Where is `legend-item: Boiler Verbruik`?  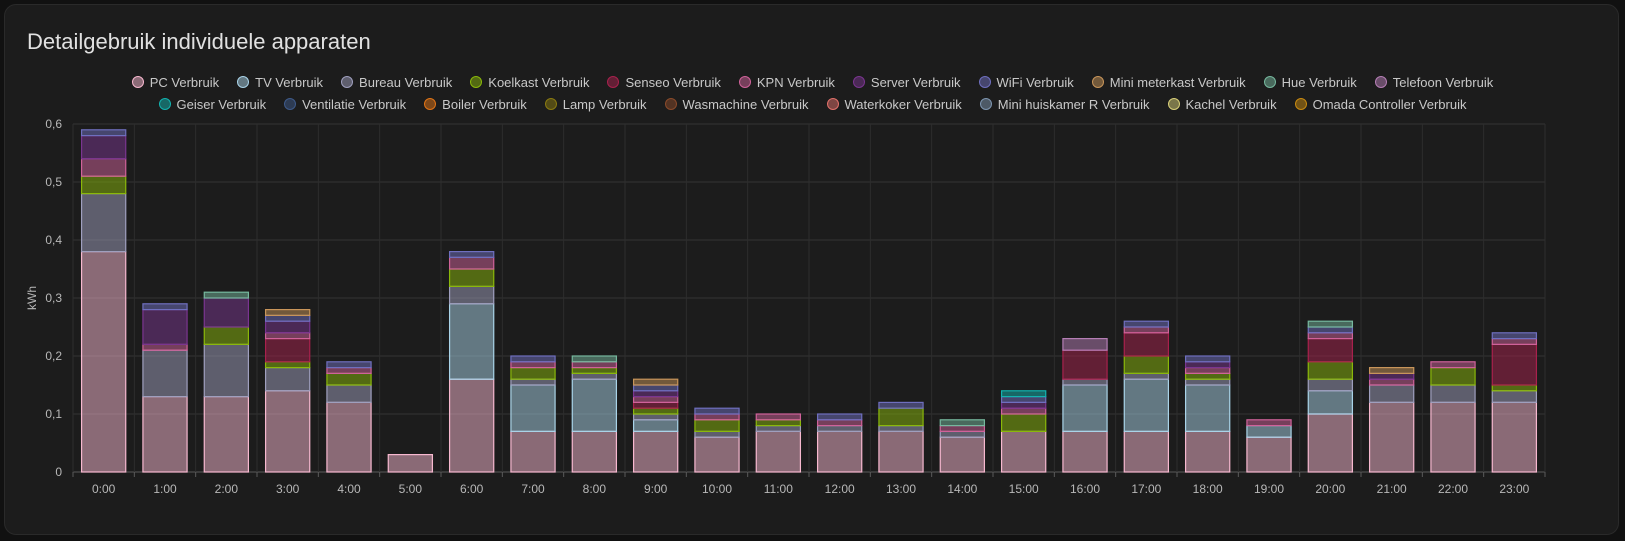
legend-item: Boiler Verbruik is located at coordinates (475, 104).